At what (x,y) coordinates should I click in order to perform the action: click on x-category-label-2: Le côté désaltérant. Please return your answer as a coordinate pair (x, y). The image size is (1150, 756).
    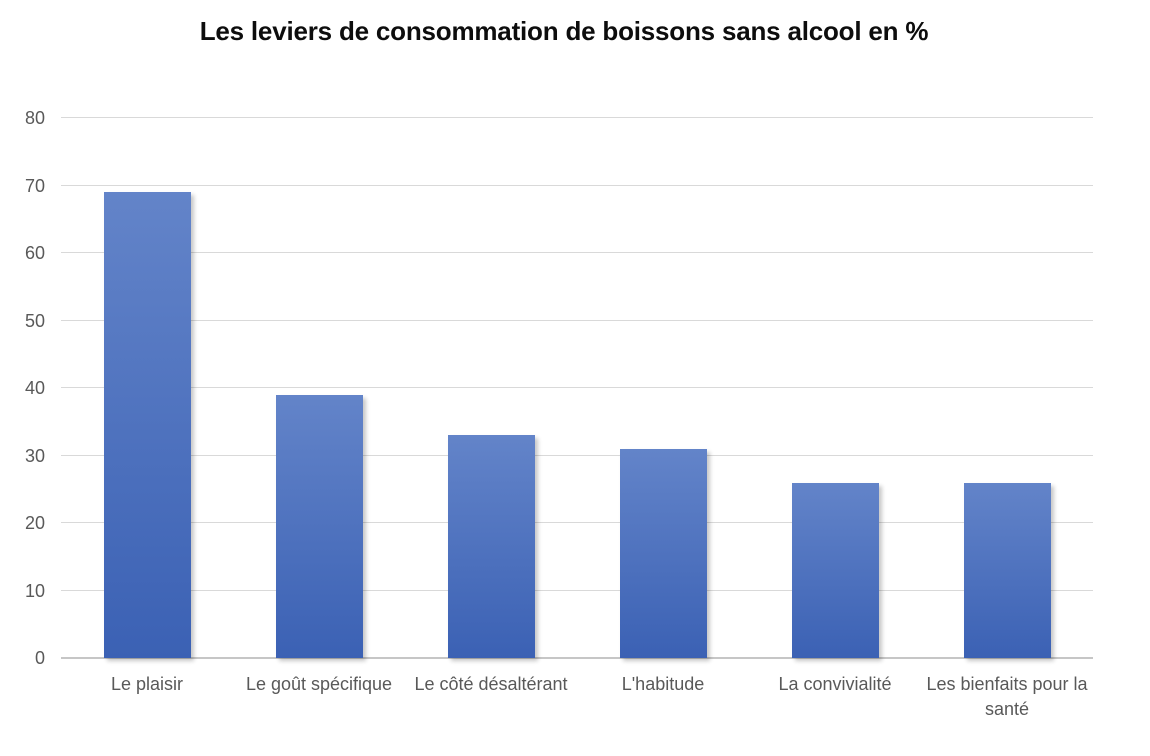
    Looking at the image, I should click on (491, 684).